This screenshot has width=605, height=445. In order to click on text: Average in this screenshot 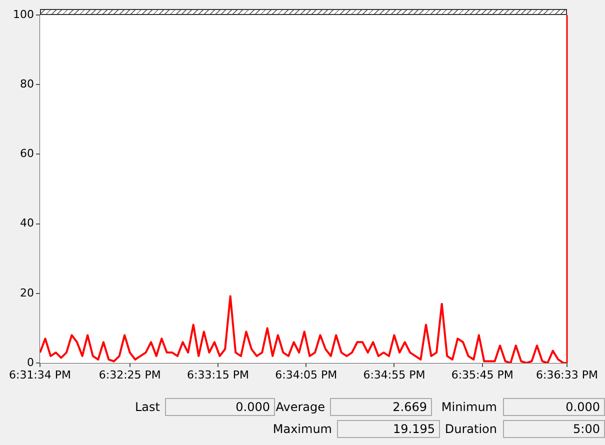, I will do `click(300, 407)`.